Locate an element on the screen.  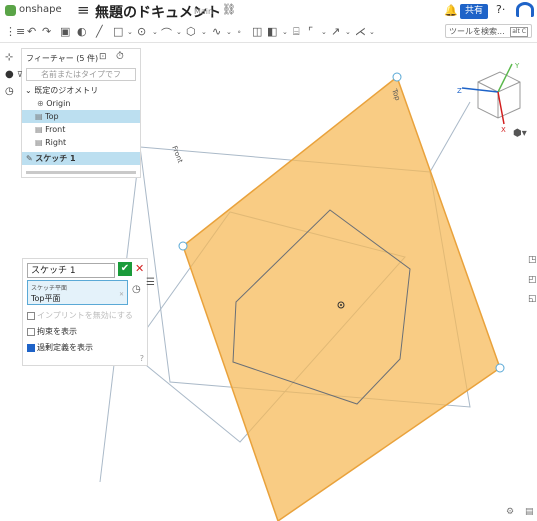
bell-icon: 🔔 is located at coordinates (451, 10).